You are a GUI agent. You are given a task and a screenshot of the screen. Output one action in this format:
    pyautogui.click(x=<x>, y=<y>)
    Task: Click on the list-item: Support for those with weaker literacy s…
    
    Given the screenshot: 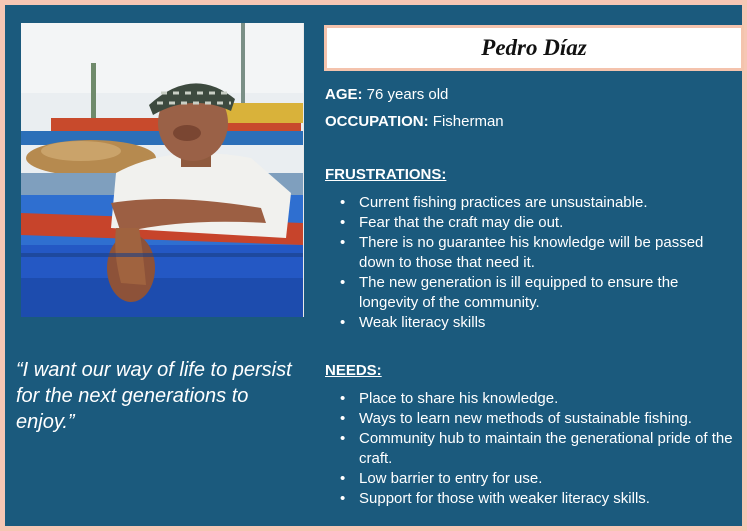 What is the action you would take?
    pyautogui.click(x=531, y=499)
    